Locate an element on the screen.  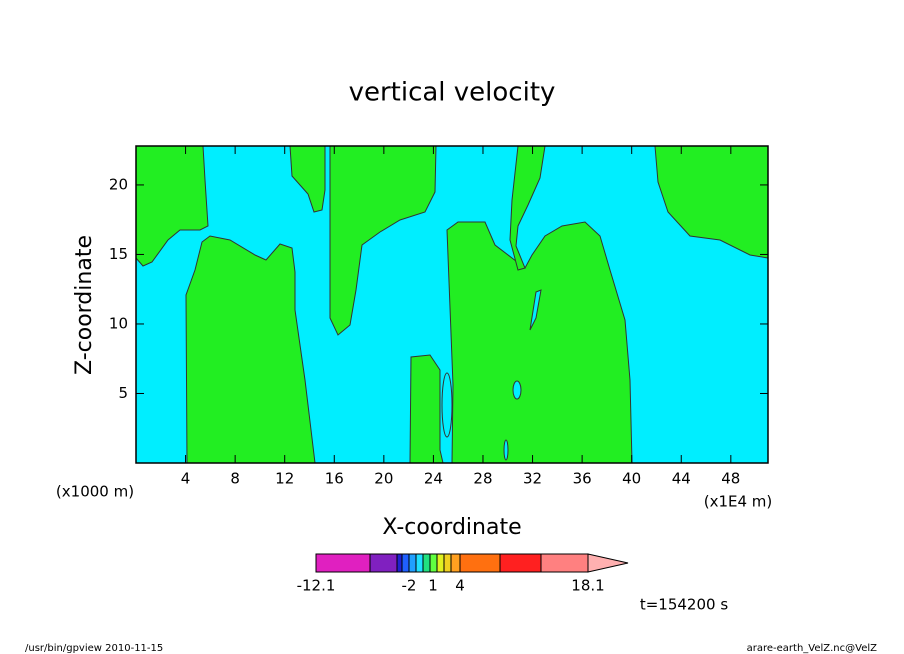
colorbar-arrow is located at coordinates (608, 563).